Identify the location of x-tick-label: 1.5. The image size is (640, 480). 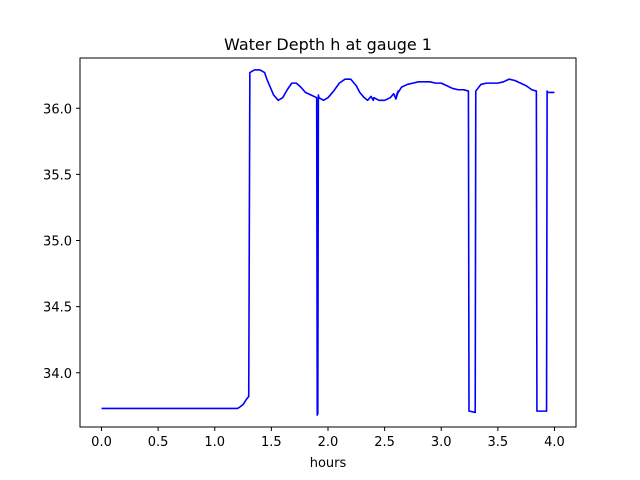
(271, 442).